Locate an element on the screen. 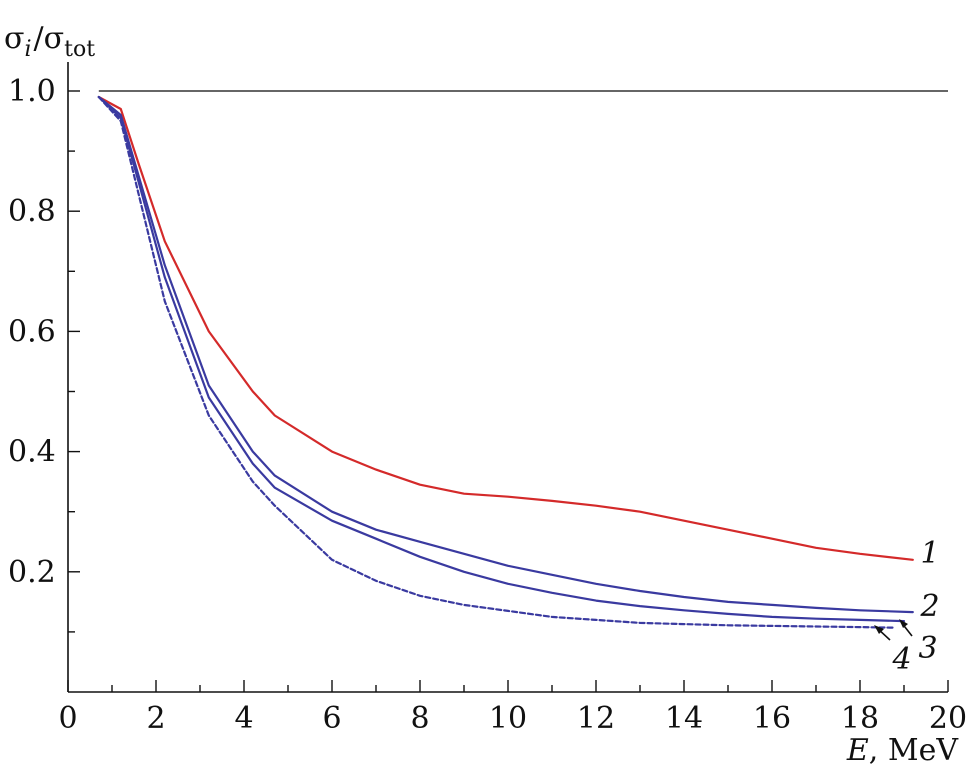 The height and width of the screenshot is (771, 968). y-tick-label: 1.0 is located at coordinates (32, 91).